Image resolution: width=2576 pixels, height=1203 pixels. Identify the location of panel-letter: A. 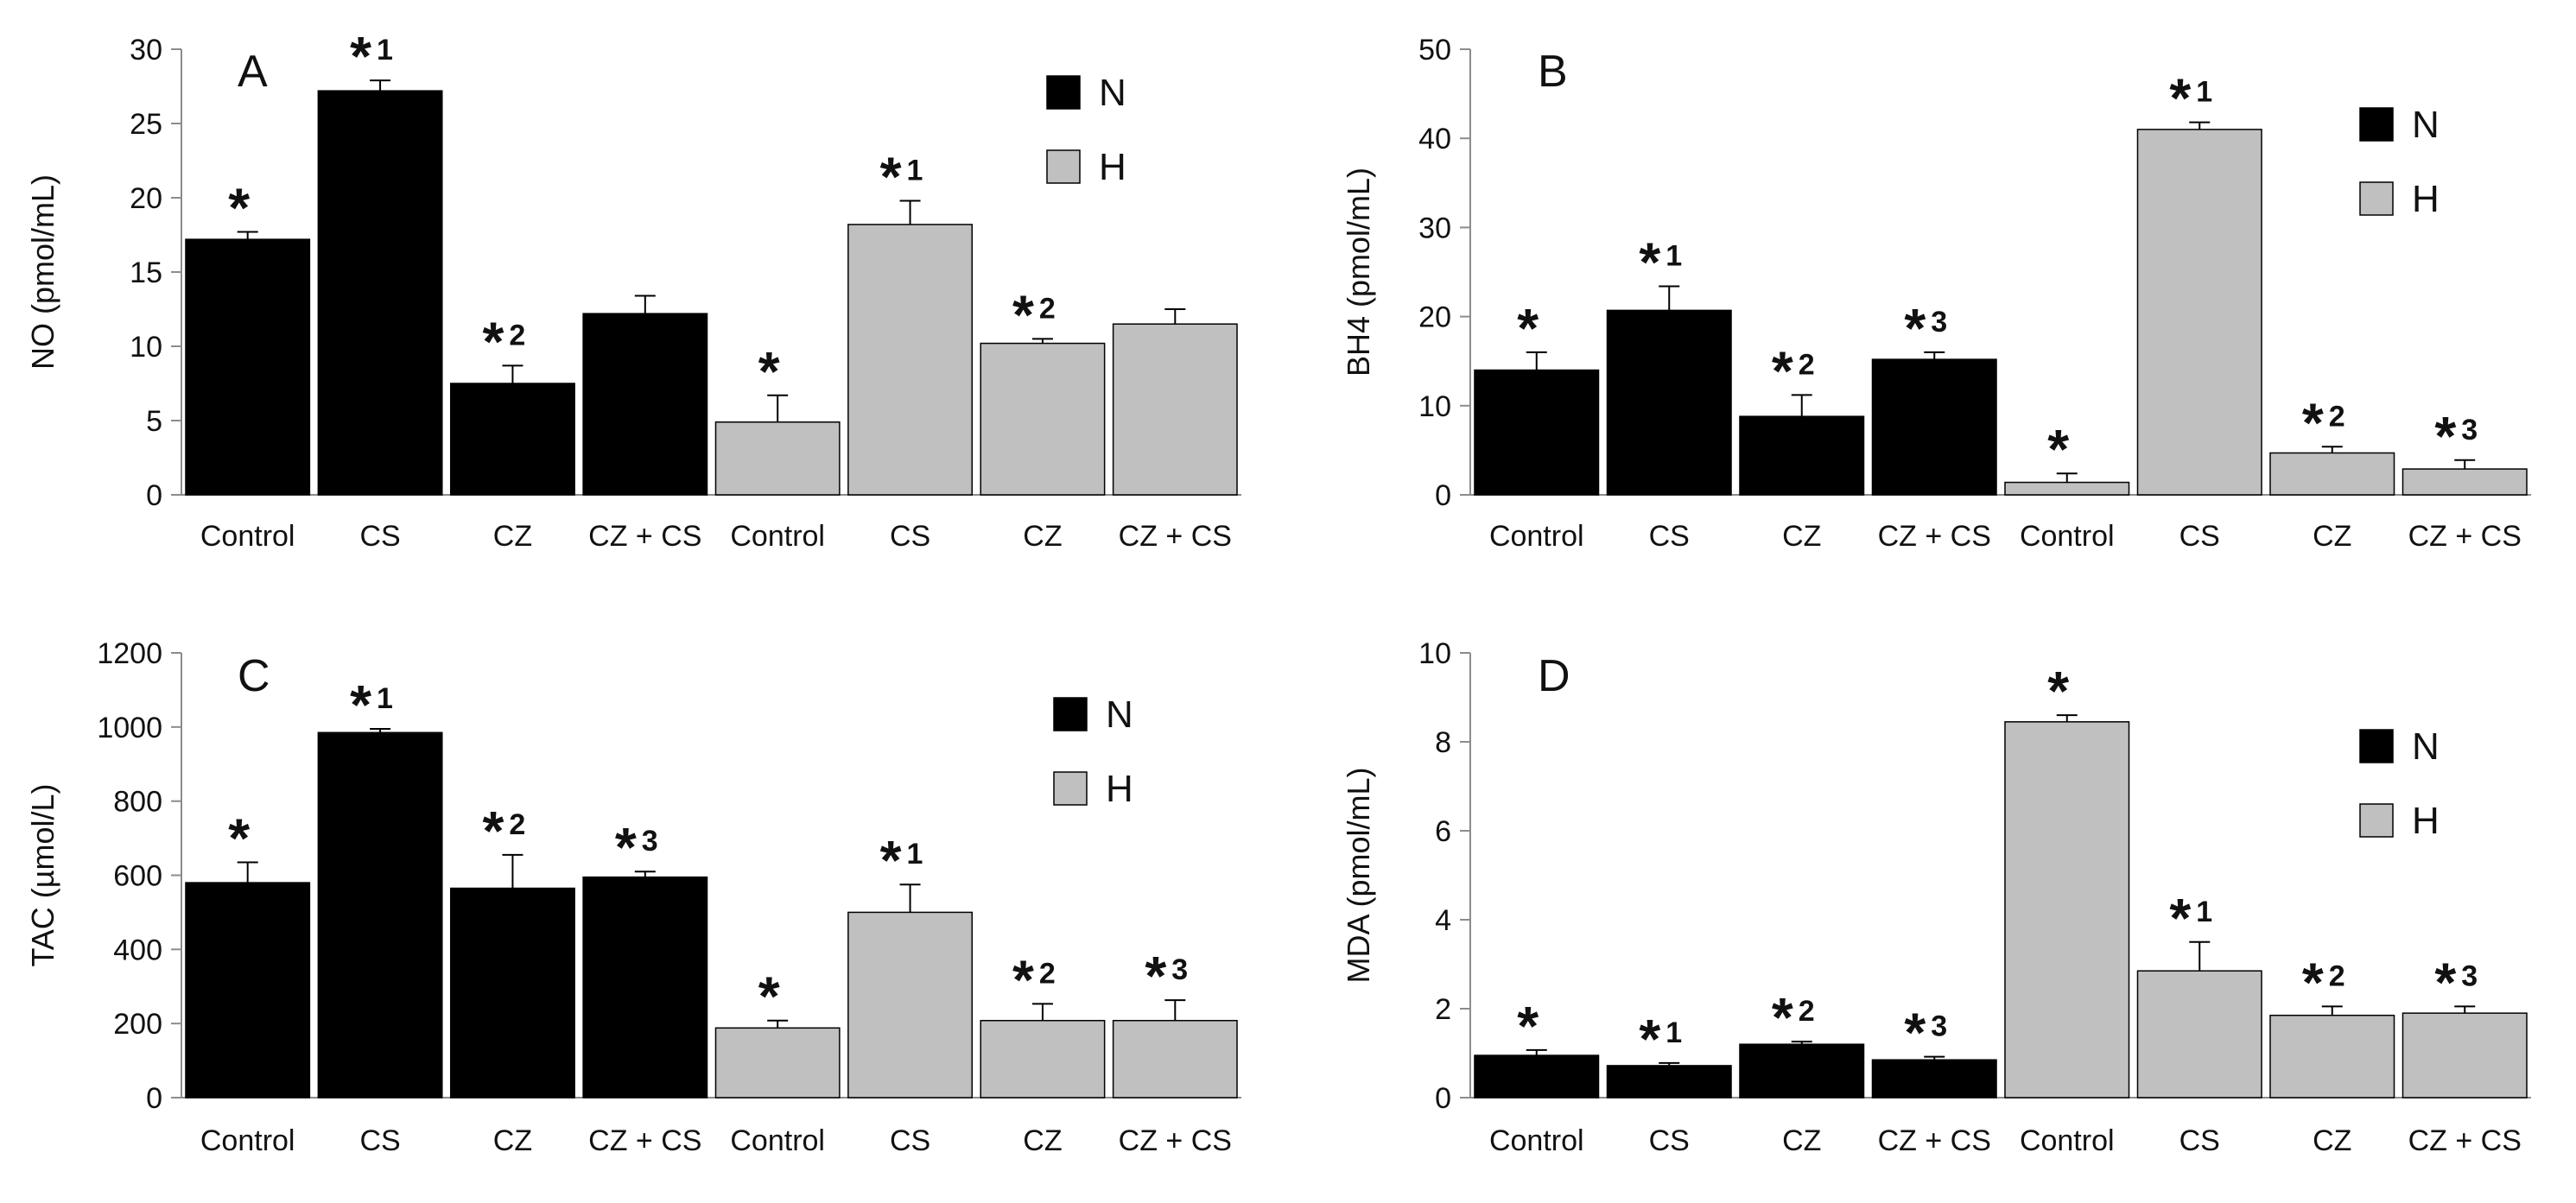
(253, 72).